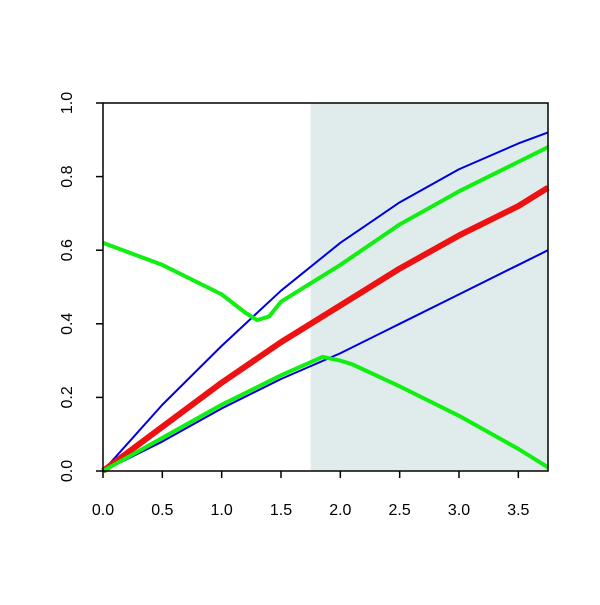 This screenshot has width=600, height=605. Describe the element at coordinates (67, 250) in the screenshot. I see `y-tick-label: 0.6` at that location.